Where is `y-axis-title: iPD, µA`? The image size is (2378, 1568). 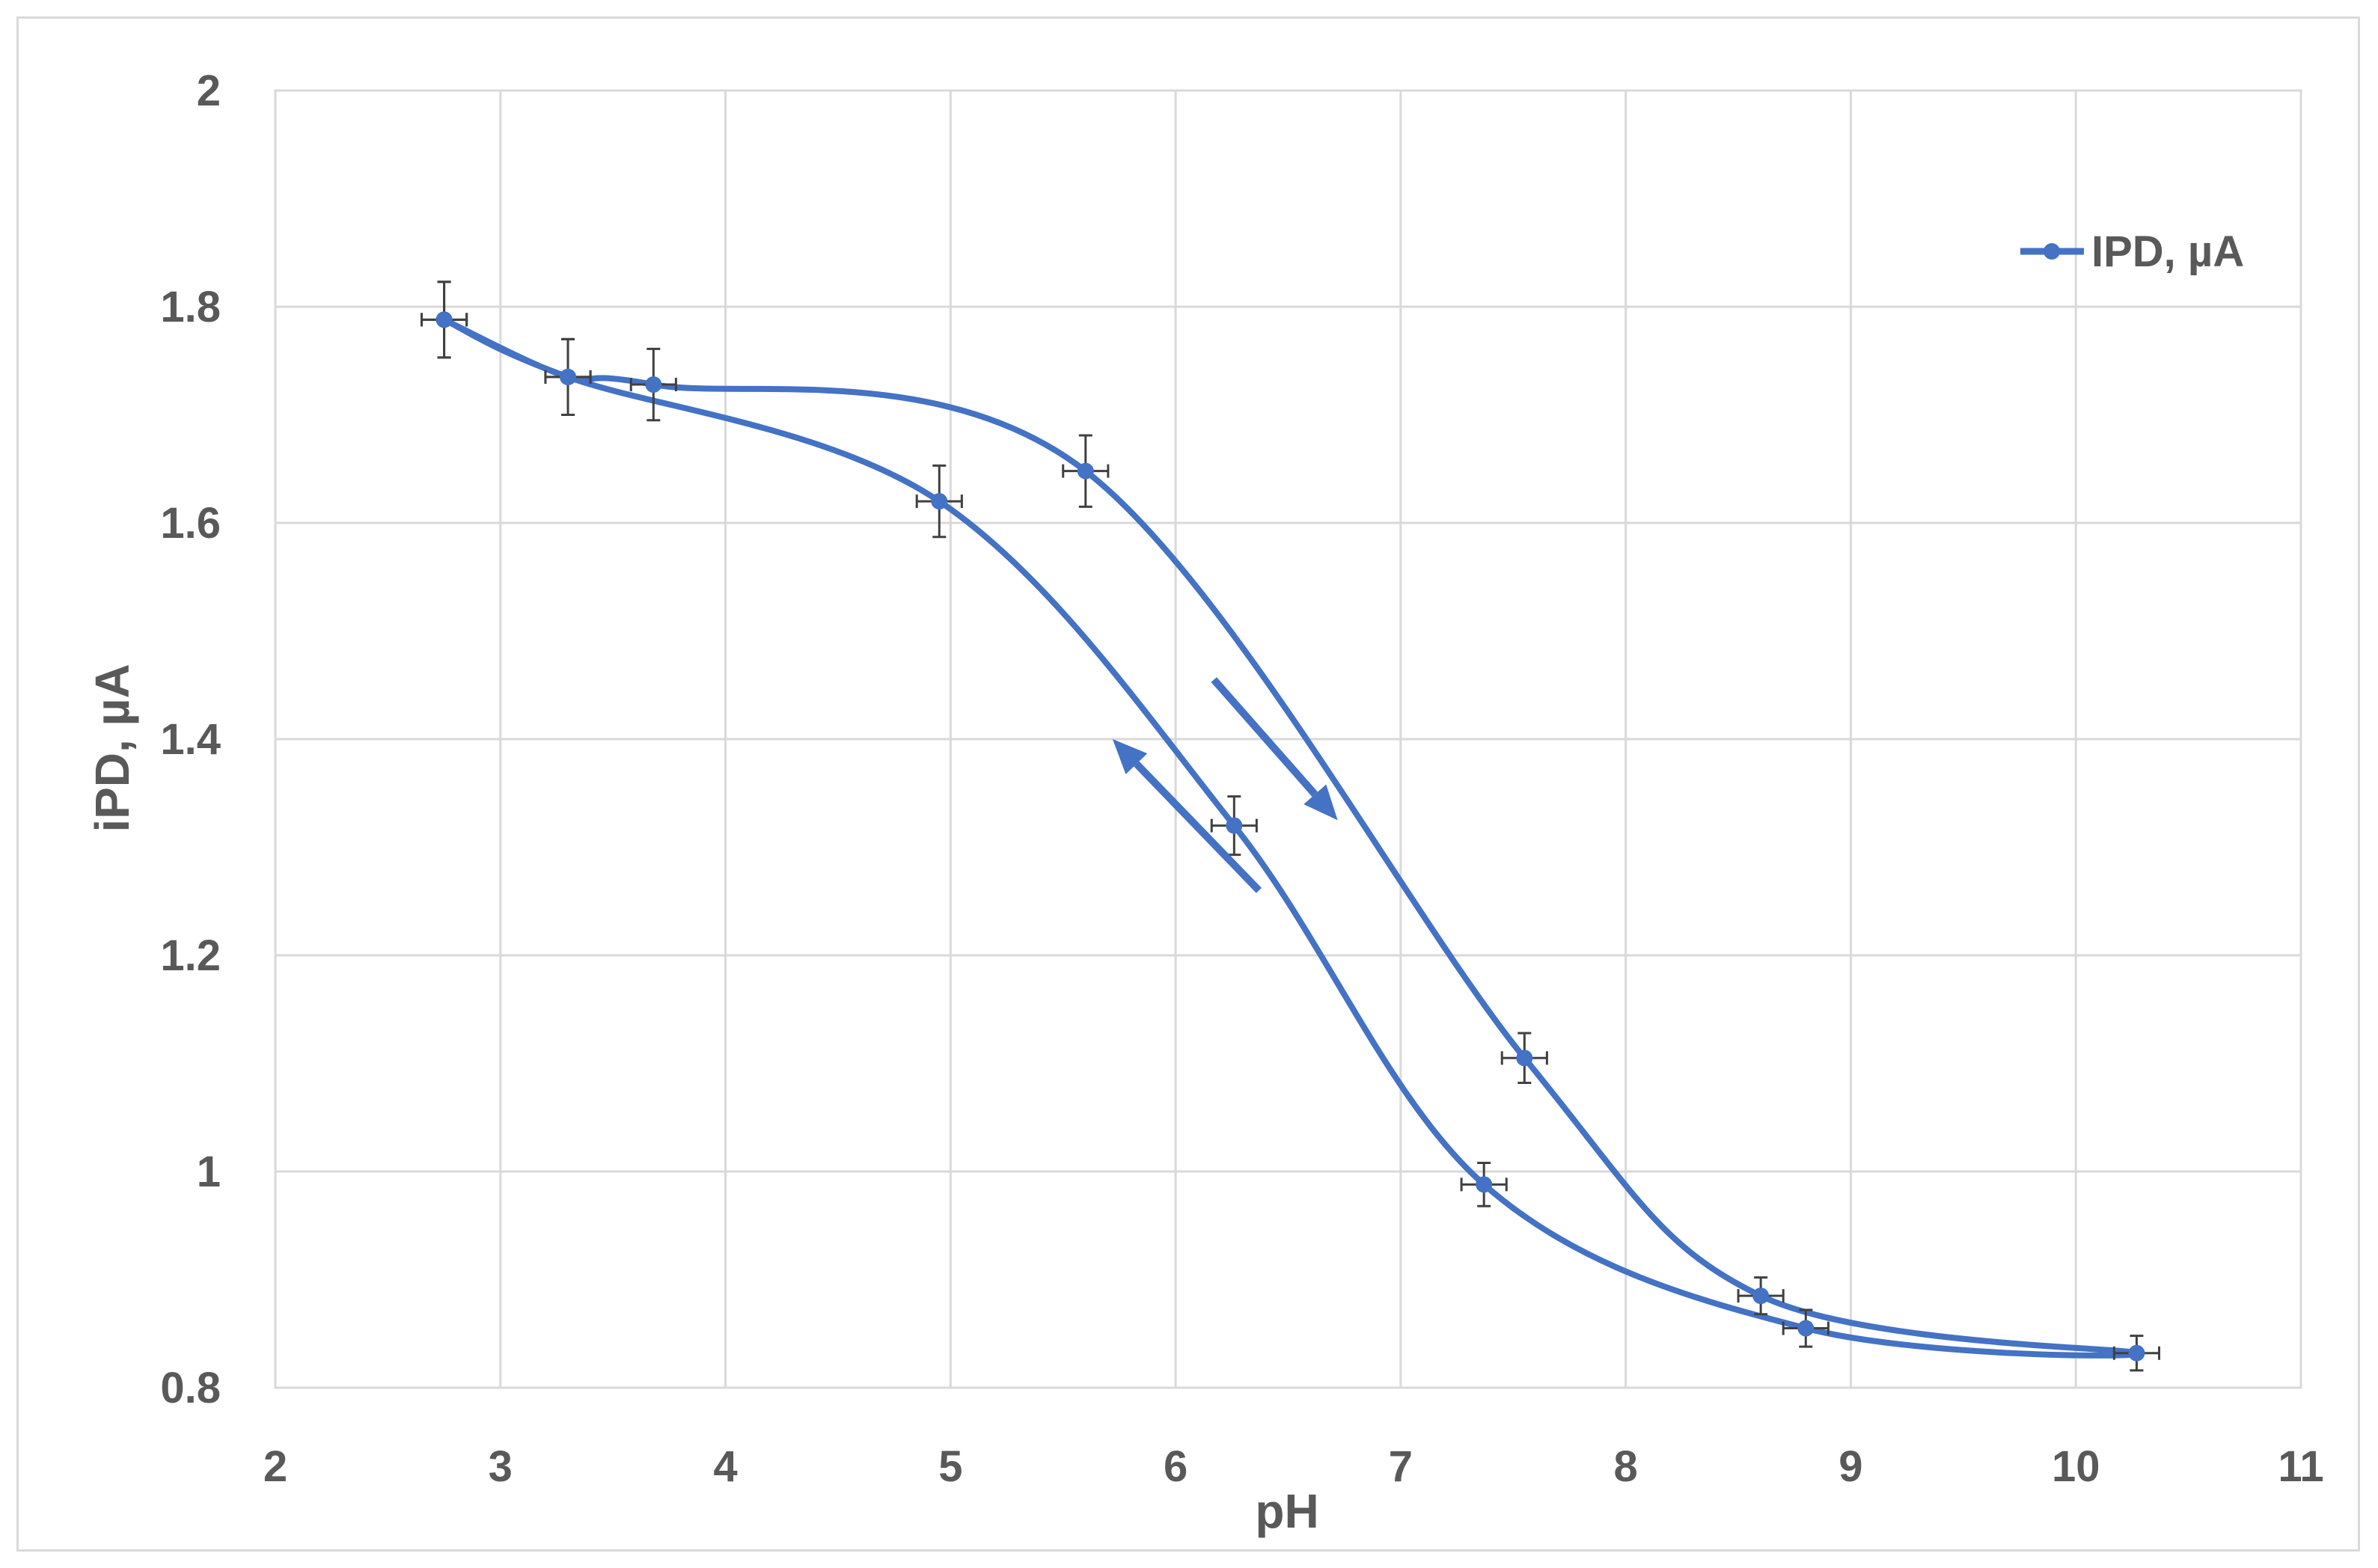 y-axis-title: iPD, µA is located at coordinates (112, 748).